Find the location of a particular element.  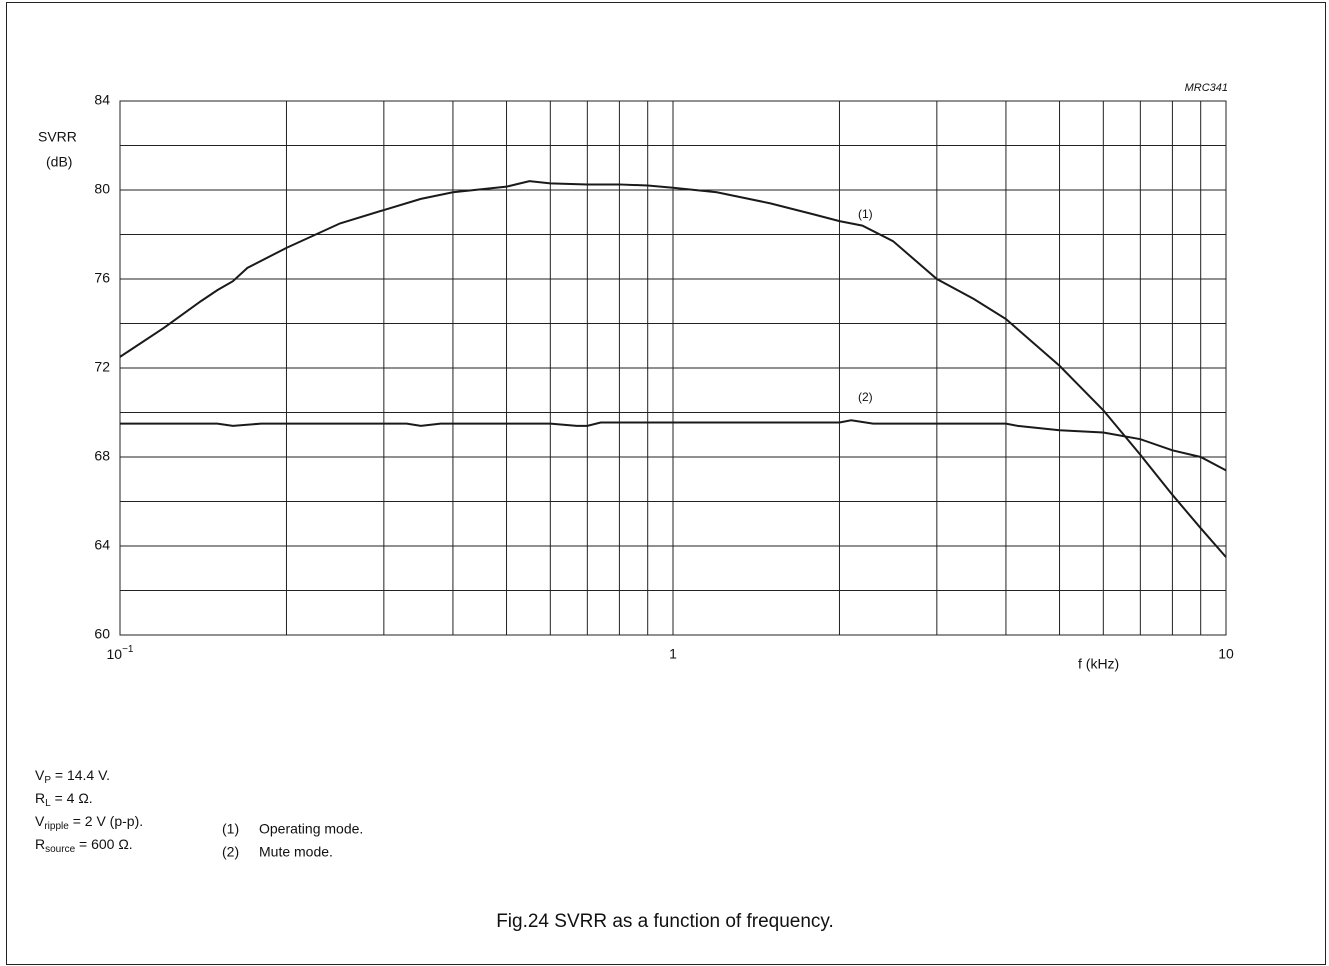

curve is located at coordinates (673, 445).